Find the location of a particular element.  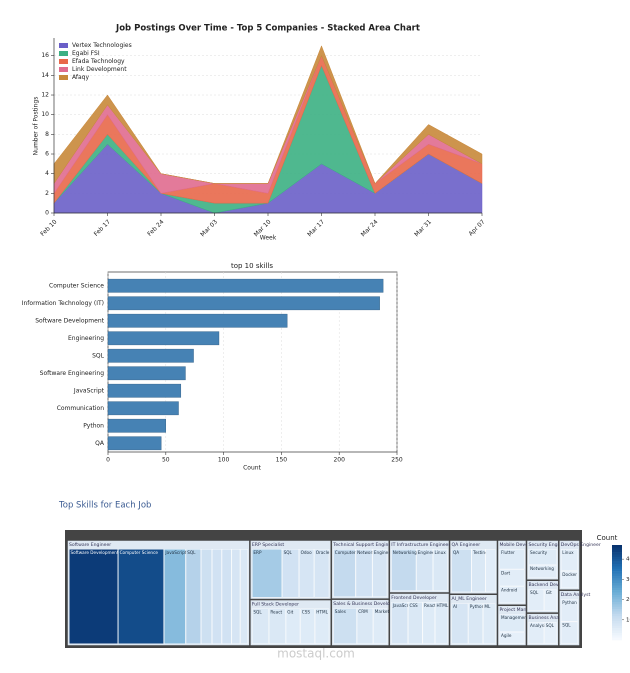

skill-label: Security is located at coordinates (539, 552).